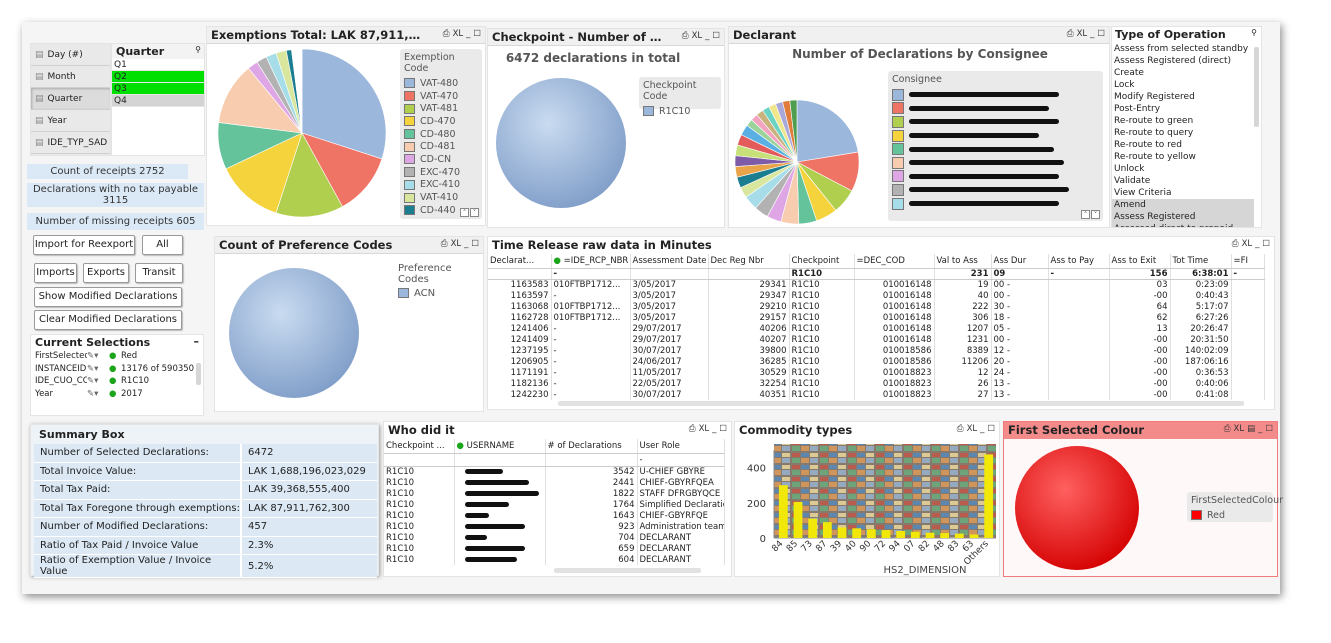 This screenshot has width=1331, height=643. What do you see at coordinates (554, 515) in the screenshot?
I see `table-row: R1C10 1643 CHIEF-GBYRFQE` at bounding box center [554, 515].